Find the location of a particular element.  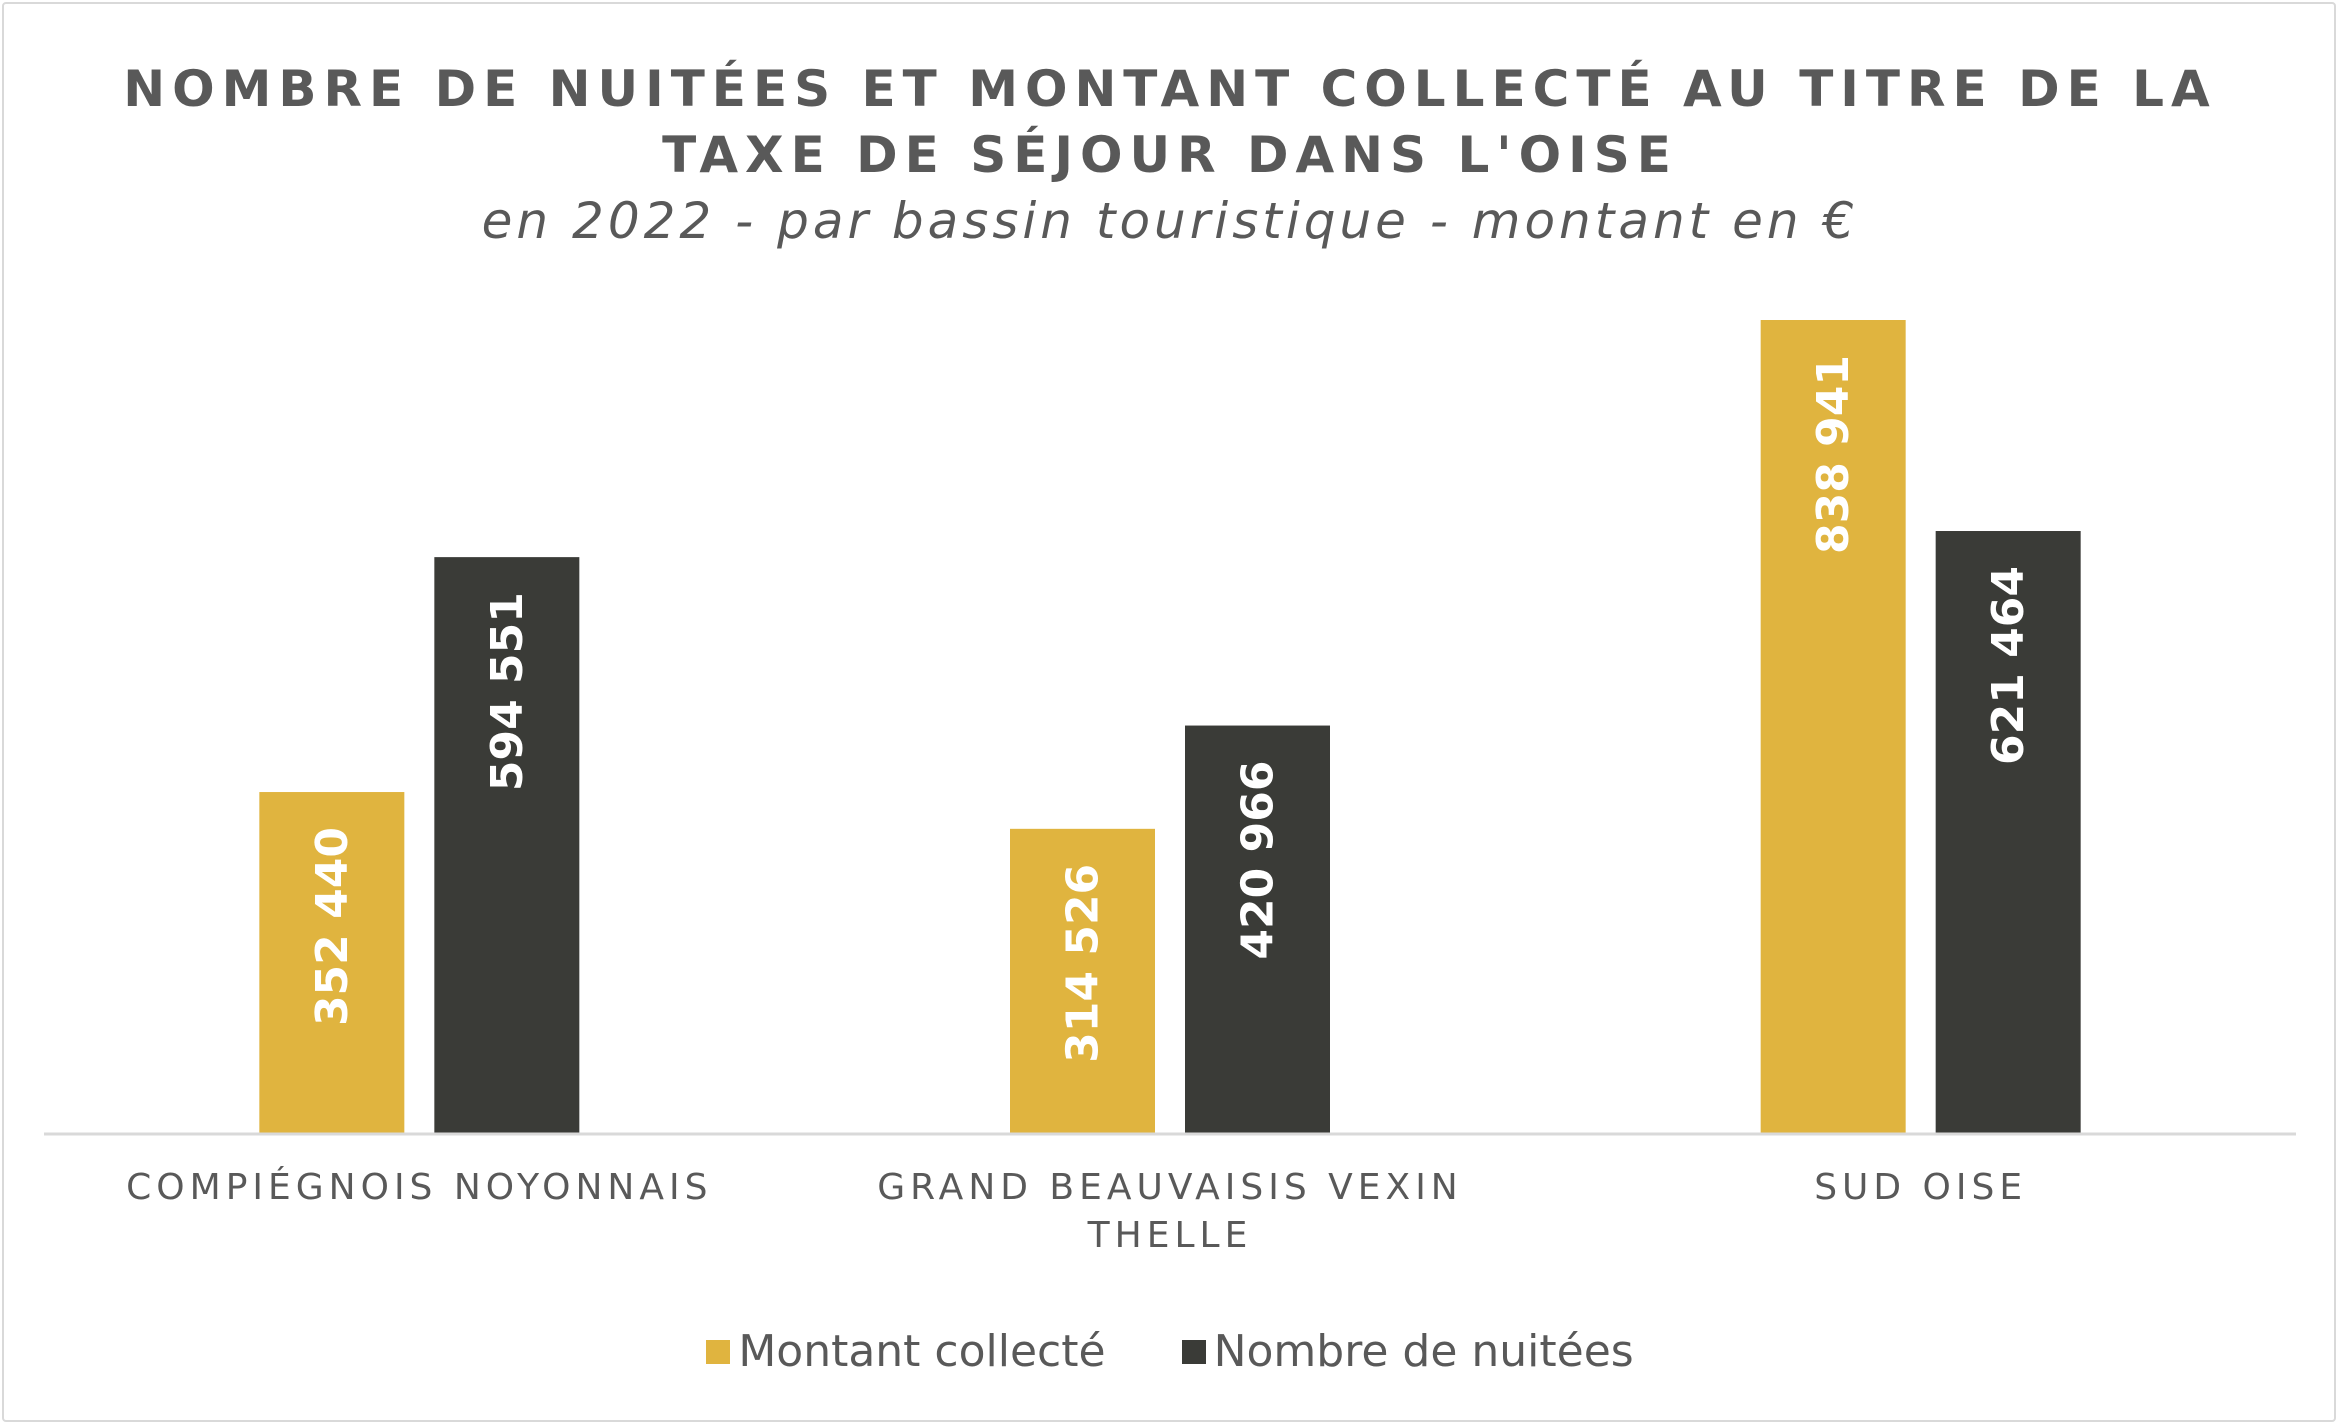

legend-item-montant: Montant collecté is located at coordinates (906, 1351).